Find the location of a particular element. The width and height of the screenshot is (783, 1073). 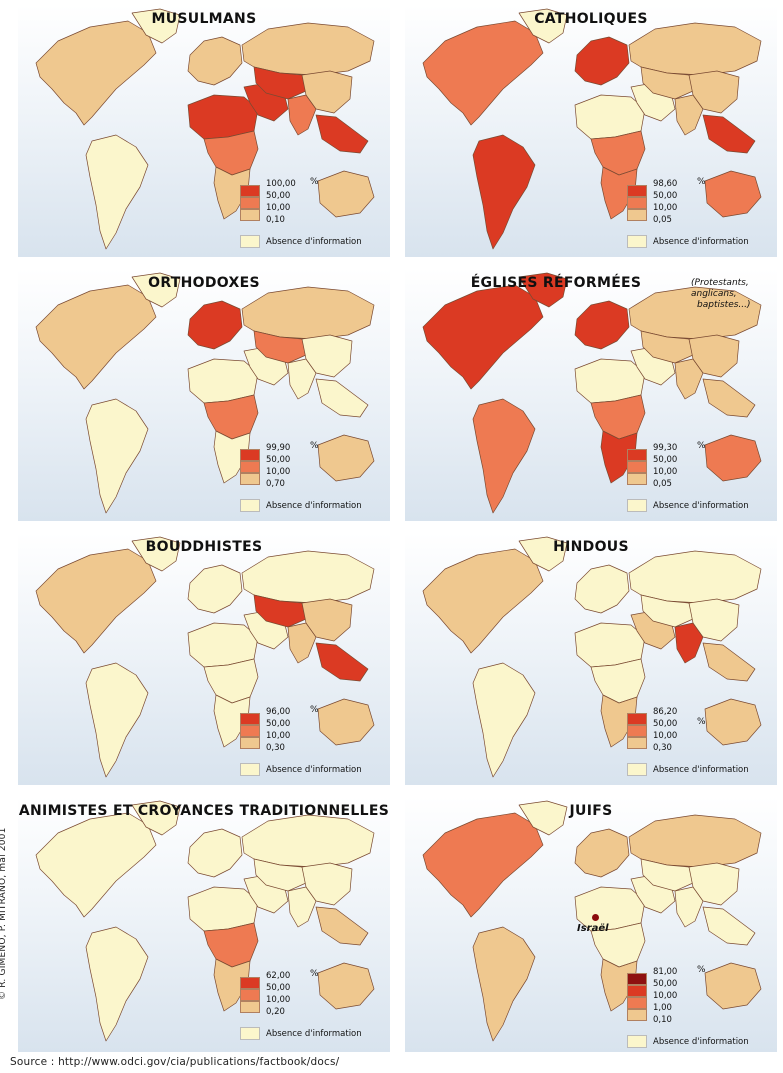

legend-value: 1,00 is located at coordinates (662, 1008).